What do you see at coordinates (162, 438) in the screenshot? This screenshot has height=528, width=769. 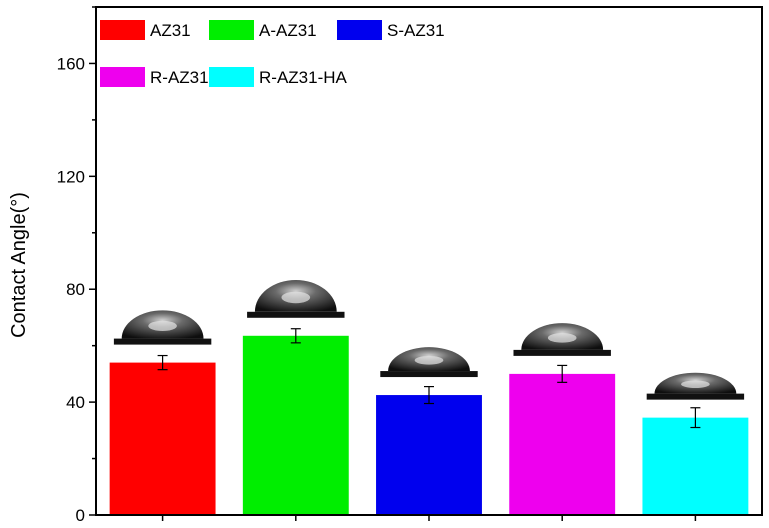 I see `bar-az31` at bounding box center [162, 438].